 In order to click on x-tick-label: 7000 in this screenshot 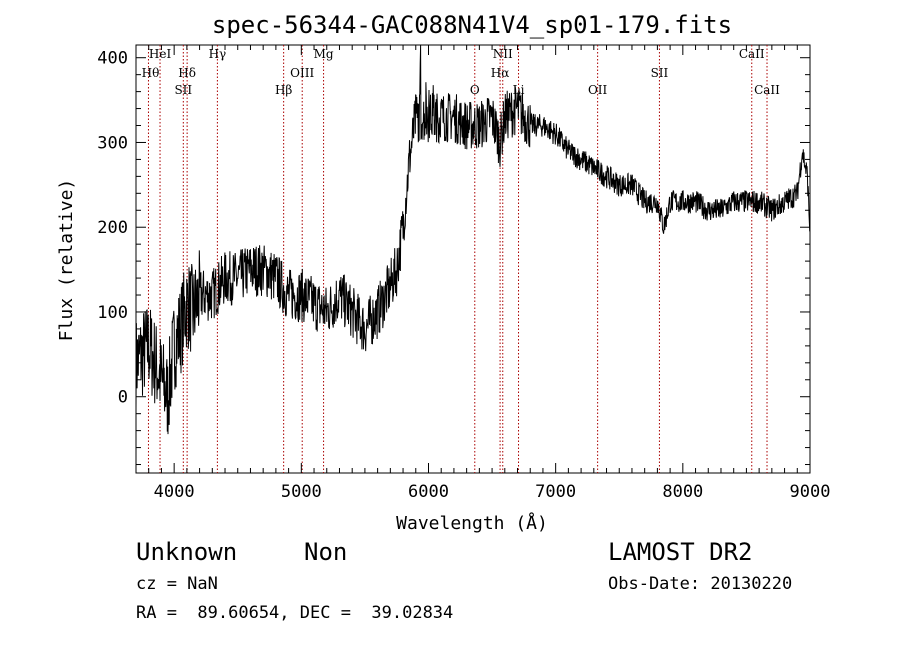, I will do `click(555, 492)`.